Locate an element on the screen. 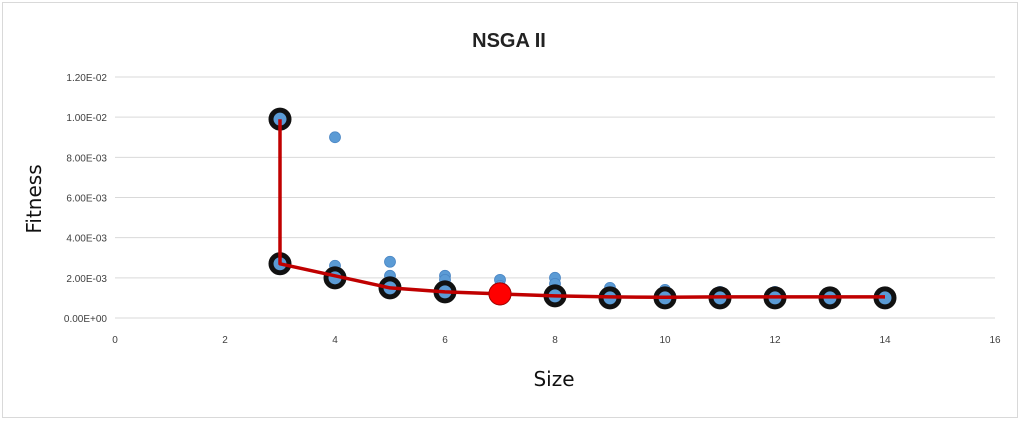  y-axis-title: Fitness is located at coordinates (34, 198).